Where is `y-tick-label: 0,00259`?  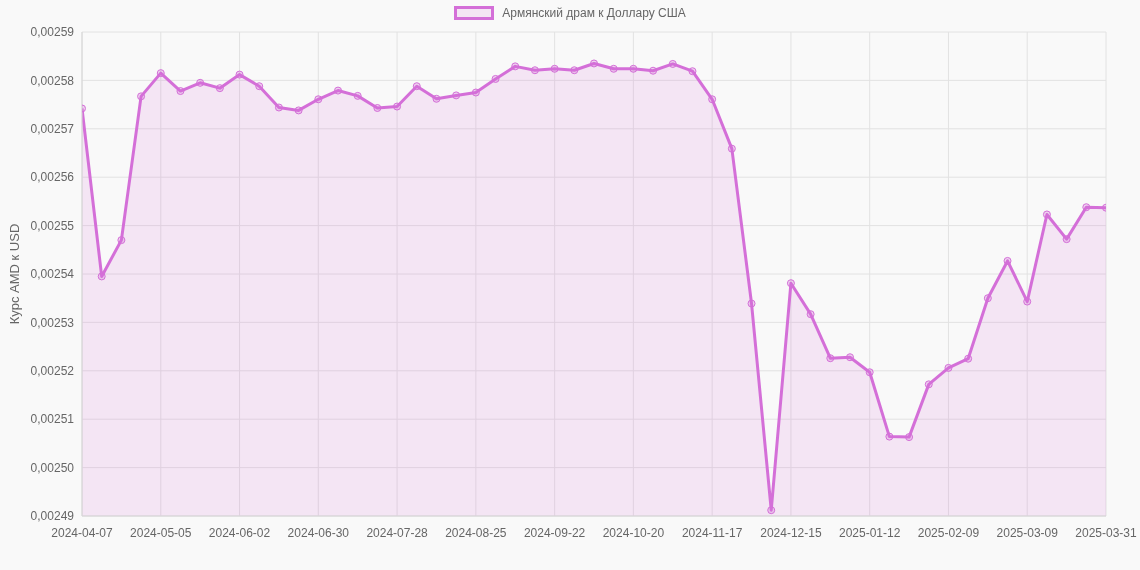
y-tick-label: 0,00259 is located at coordinates (52, 32).